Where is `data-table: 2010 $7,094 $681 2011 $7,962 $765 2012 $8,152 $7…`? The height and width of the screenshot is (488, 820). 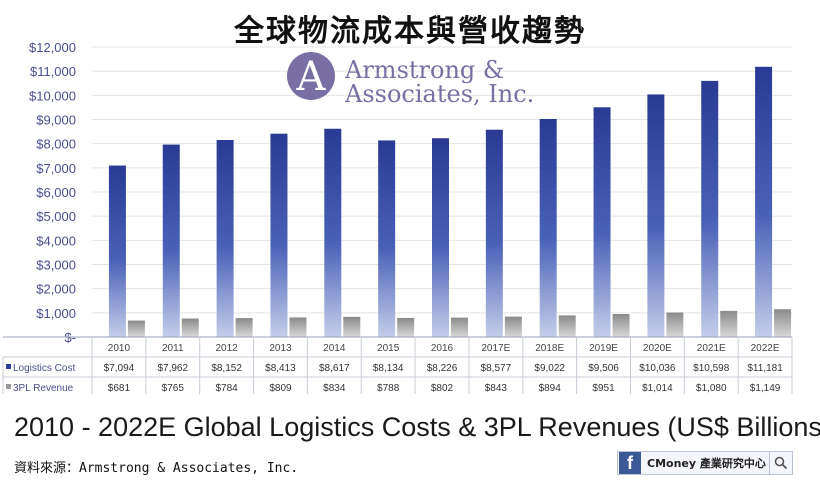 data-table: 2010 $7,094 $681 2011 $7,962 $765 2012 $8,152 $7… is located at coordinates (397, 365).